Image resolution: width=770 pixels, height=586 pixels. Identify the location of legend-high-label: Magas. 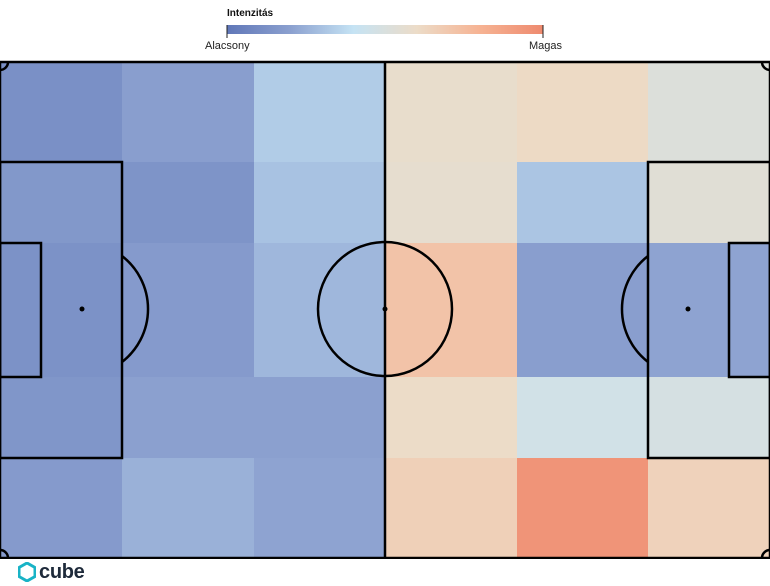
(546, 46).